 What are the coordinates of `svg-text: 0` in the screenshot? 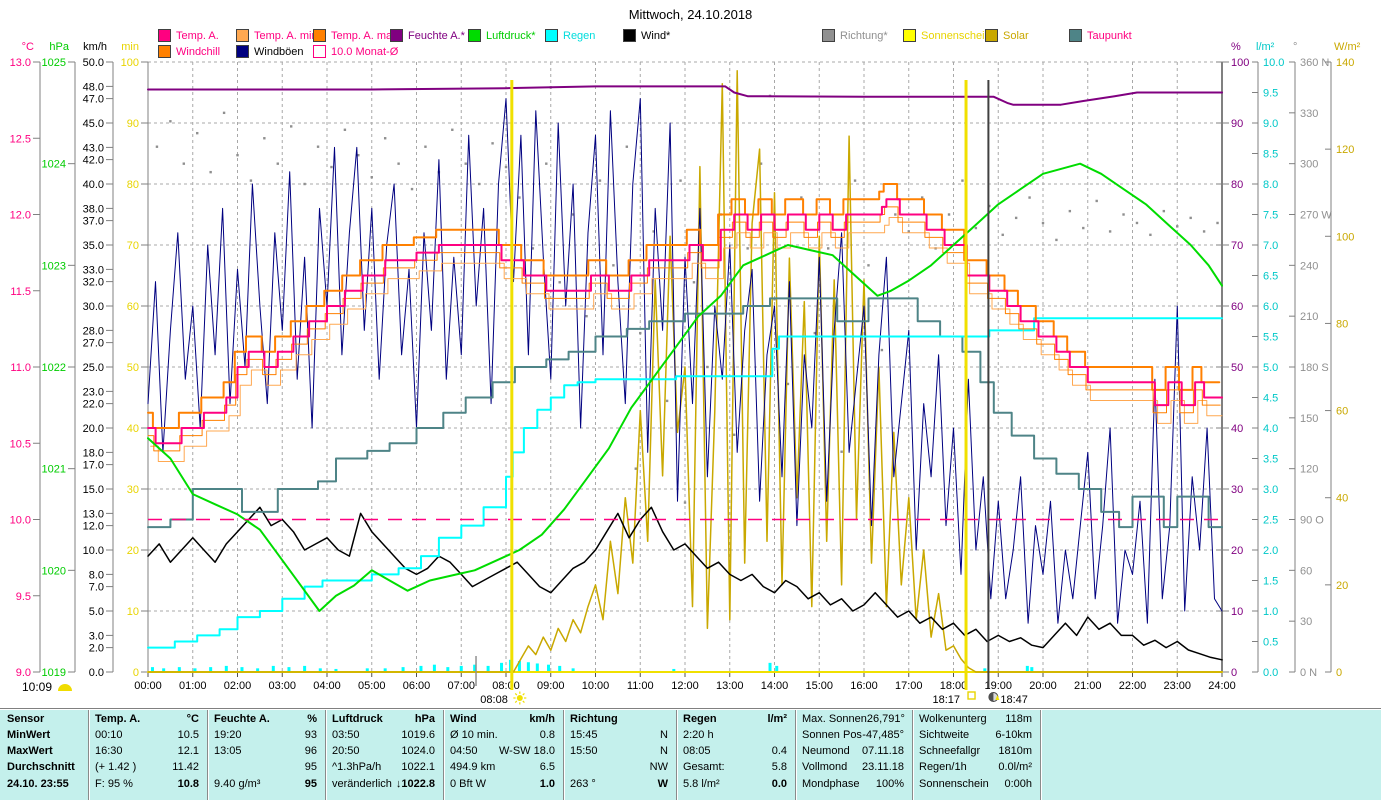 It's located at (136, 673).